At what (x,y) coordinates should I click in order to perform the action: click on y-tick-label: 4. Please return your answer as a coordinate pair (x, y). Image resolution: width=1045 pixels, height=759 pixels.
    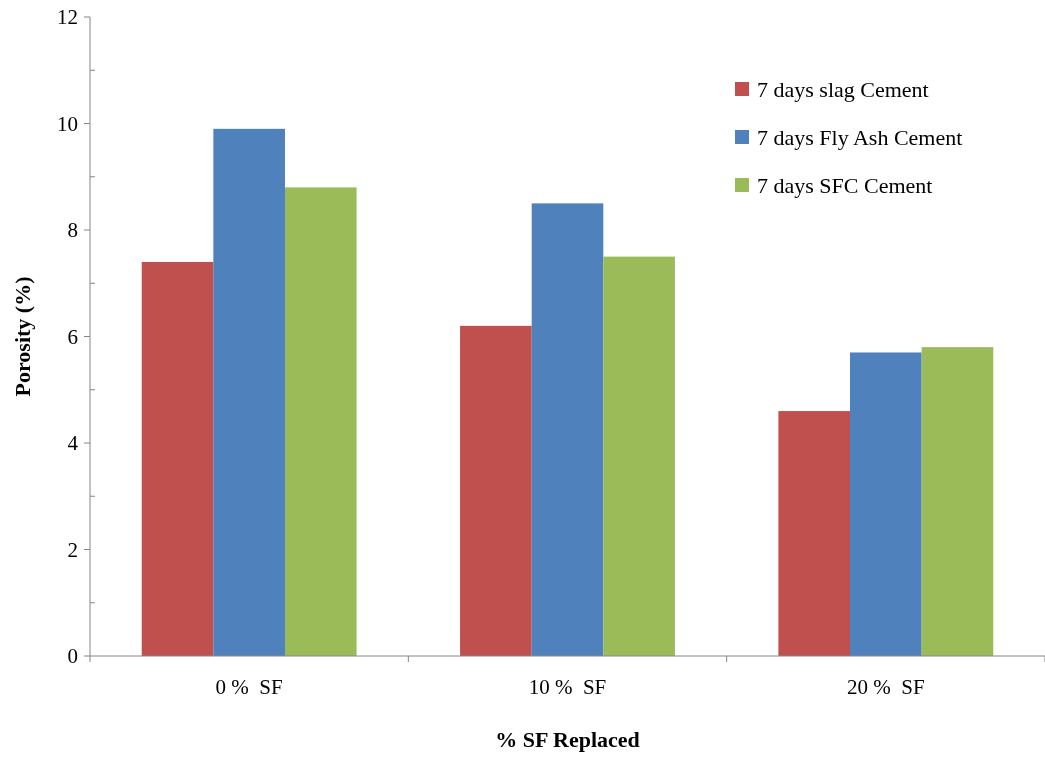
    Looking at the image, I should click on (73, 443).